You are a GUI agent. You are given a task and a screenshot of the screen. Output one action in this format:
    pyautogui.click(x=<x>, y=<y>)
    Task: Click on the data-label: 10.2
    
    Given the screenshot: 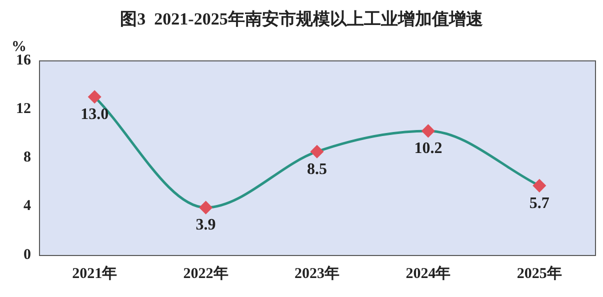 What is the action you would take?
    pyautogui.click(x=428, y=149)
    